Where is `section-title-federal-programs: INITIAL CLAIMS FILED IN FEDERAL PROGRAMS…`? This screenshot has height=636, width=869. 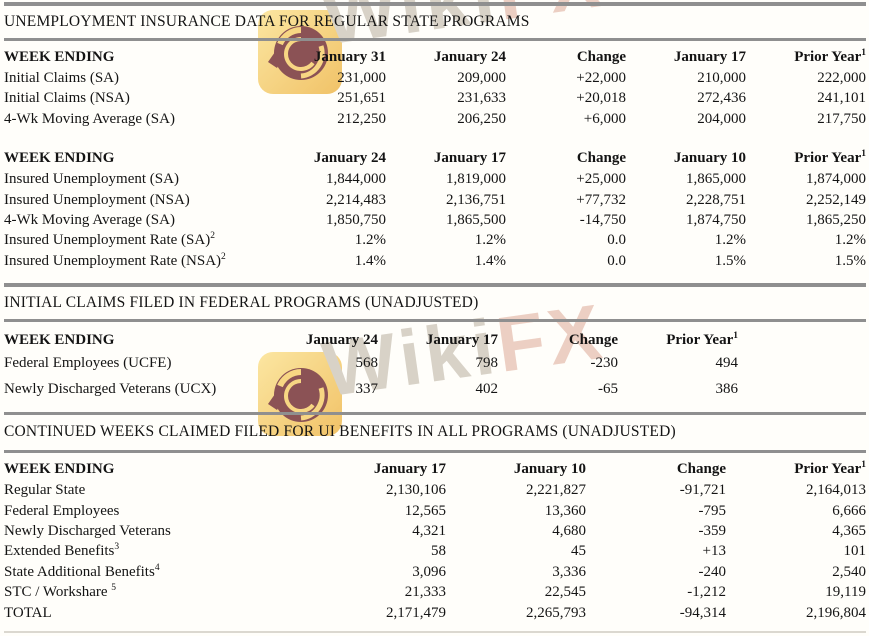
section-title-federal-programs: INITIAL CLAIMS FILED IN FEDERAL PROGRAMS… is located at coordinates (241, 303).